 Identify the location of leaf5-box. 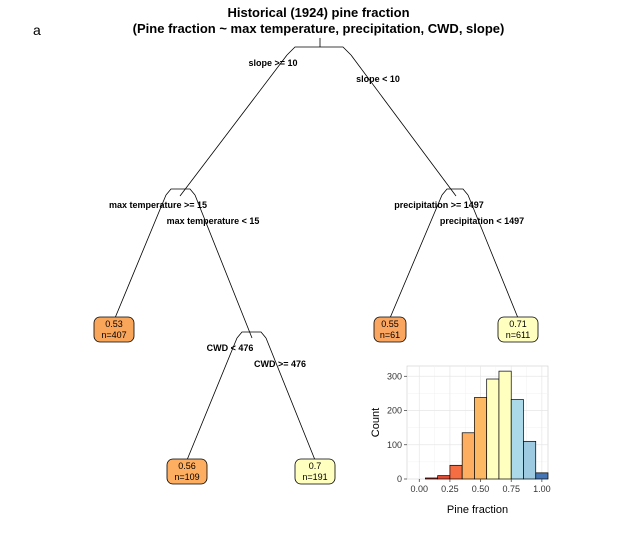
(518, 329).